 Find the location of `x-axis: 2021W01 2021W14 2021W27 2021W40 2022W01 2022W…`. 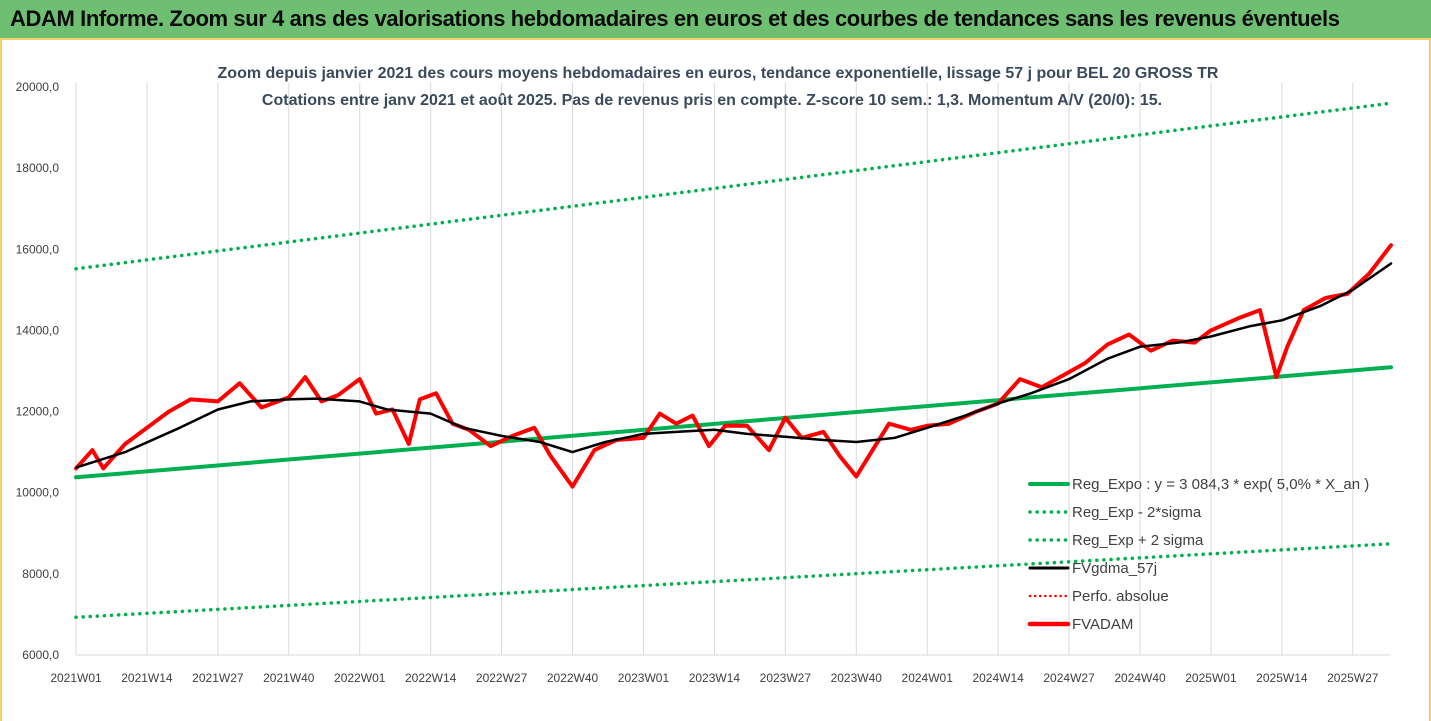

x-axis: 2021W01 2021W14 2021W27 2021W40 2022W01 2022W… is located at coordinates (714, 678).